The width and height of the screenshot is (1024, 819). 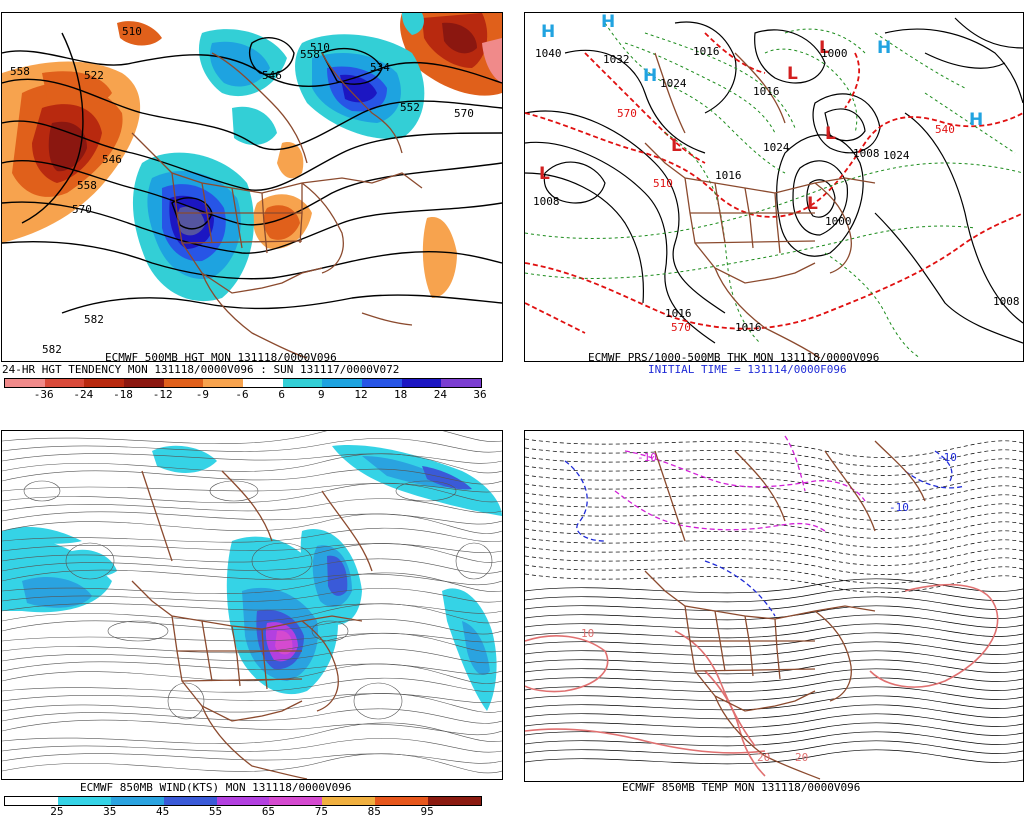 I want to click on legend-tick-label: -9, so click(x=202, y=394).